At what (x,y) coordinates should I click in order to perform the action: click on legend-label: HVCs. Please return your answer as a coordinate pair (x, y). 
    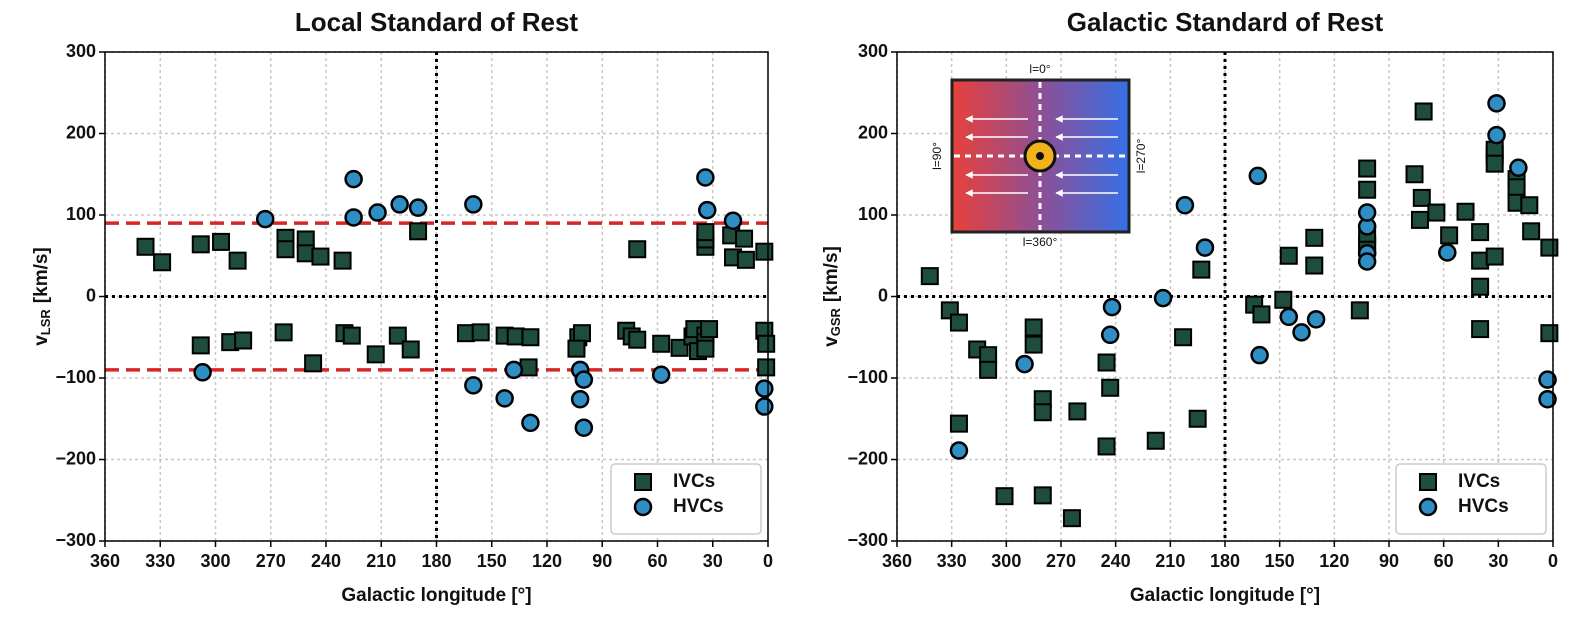
    Looking at the image, I should click on (1483, 506).